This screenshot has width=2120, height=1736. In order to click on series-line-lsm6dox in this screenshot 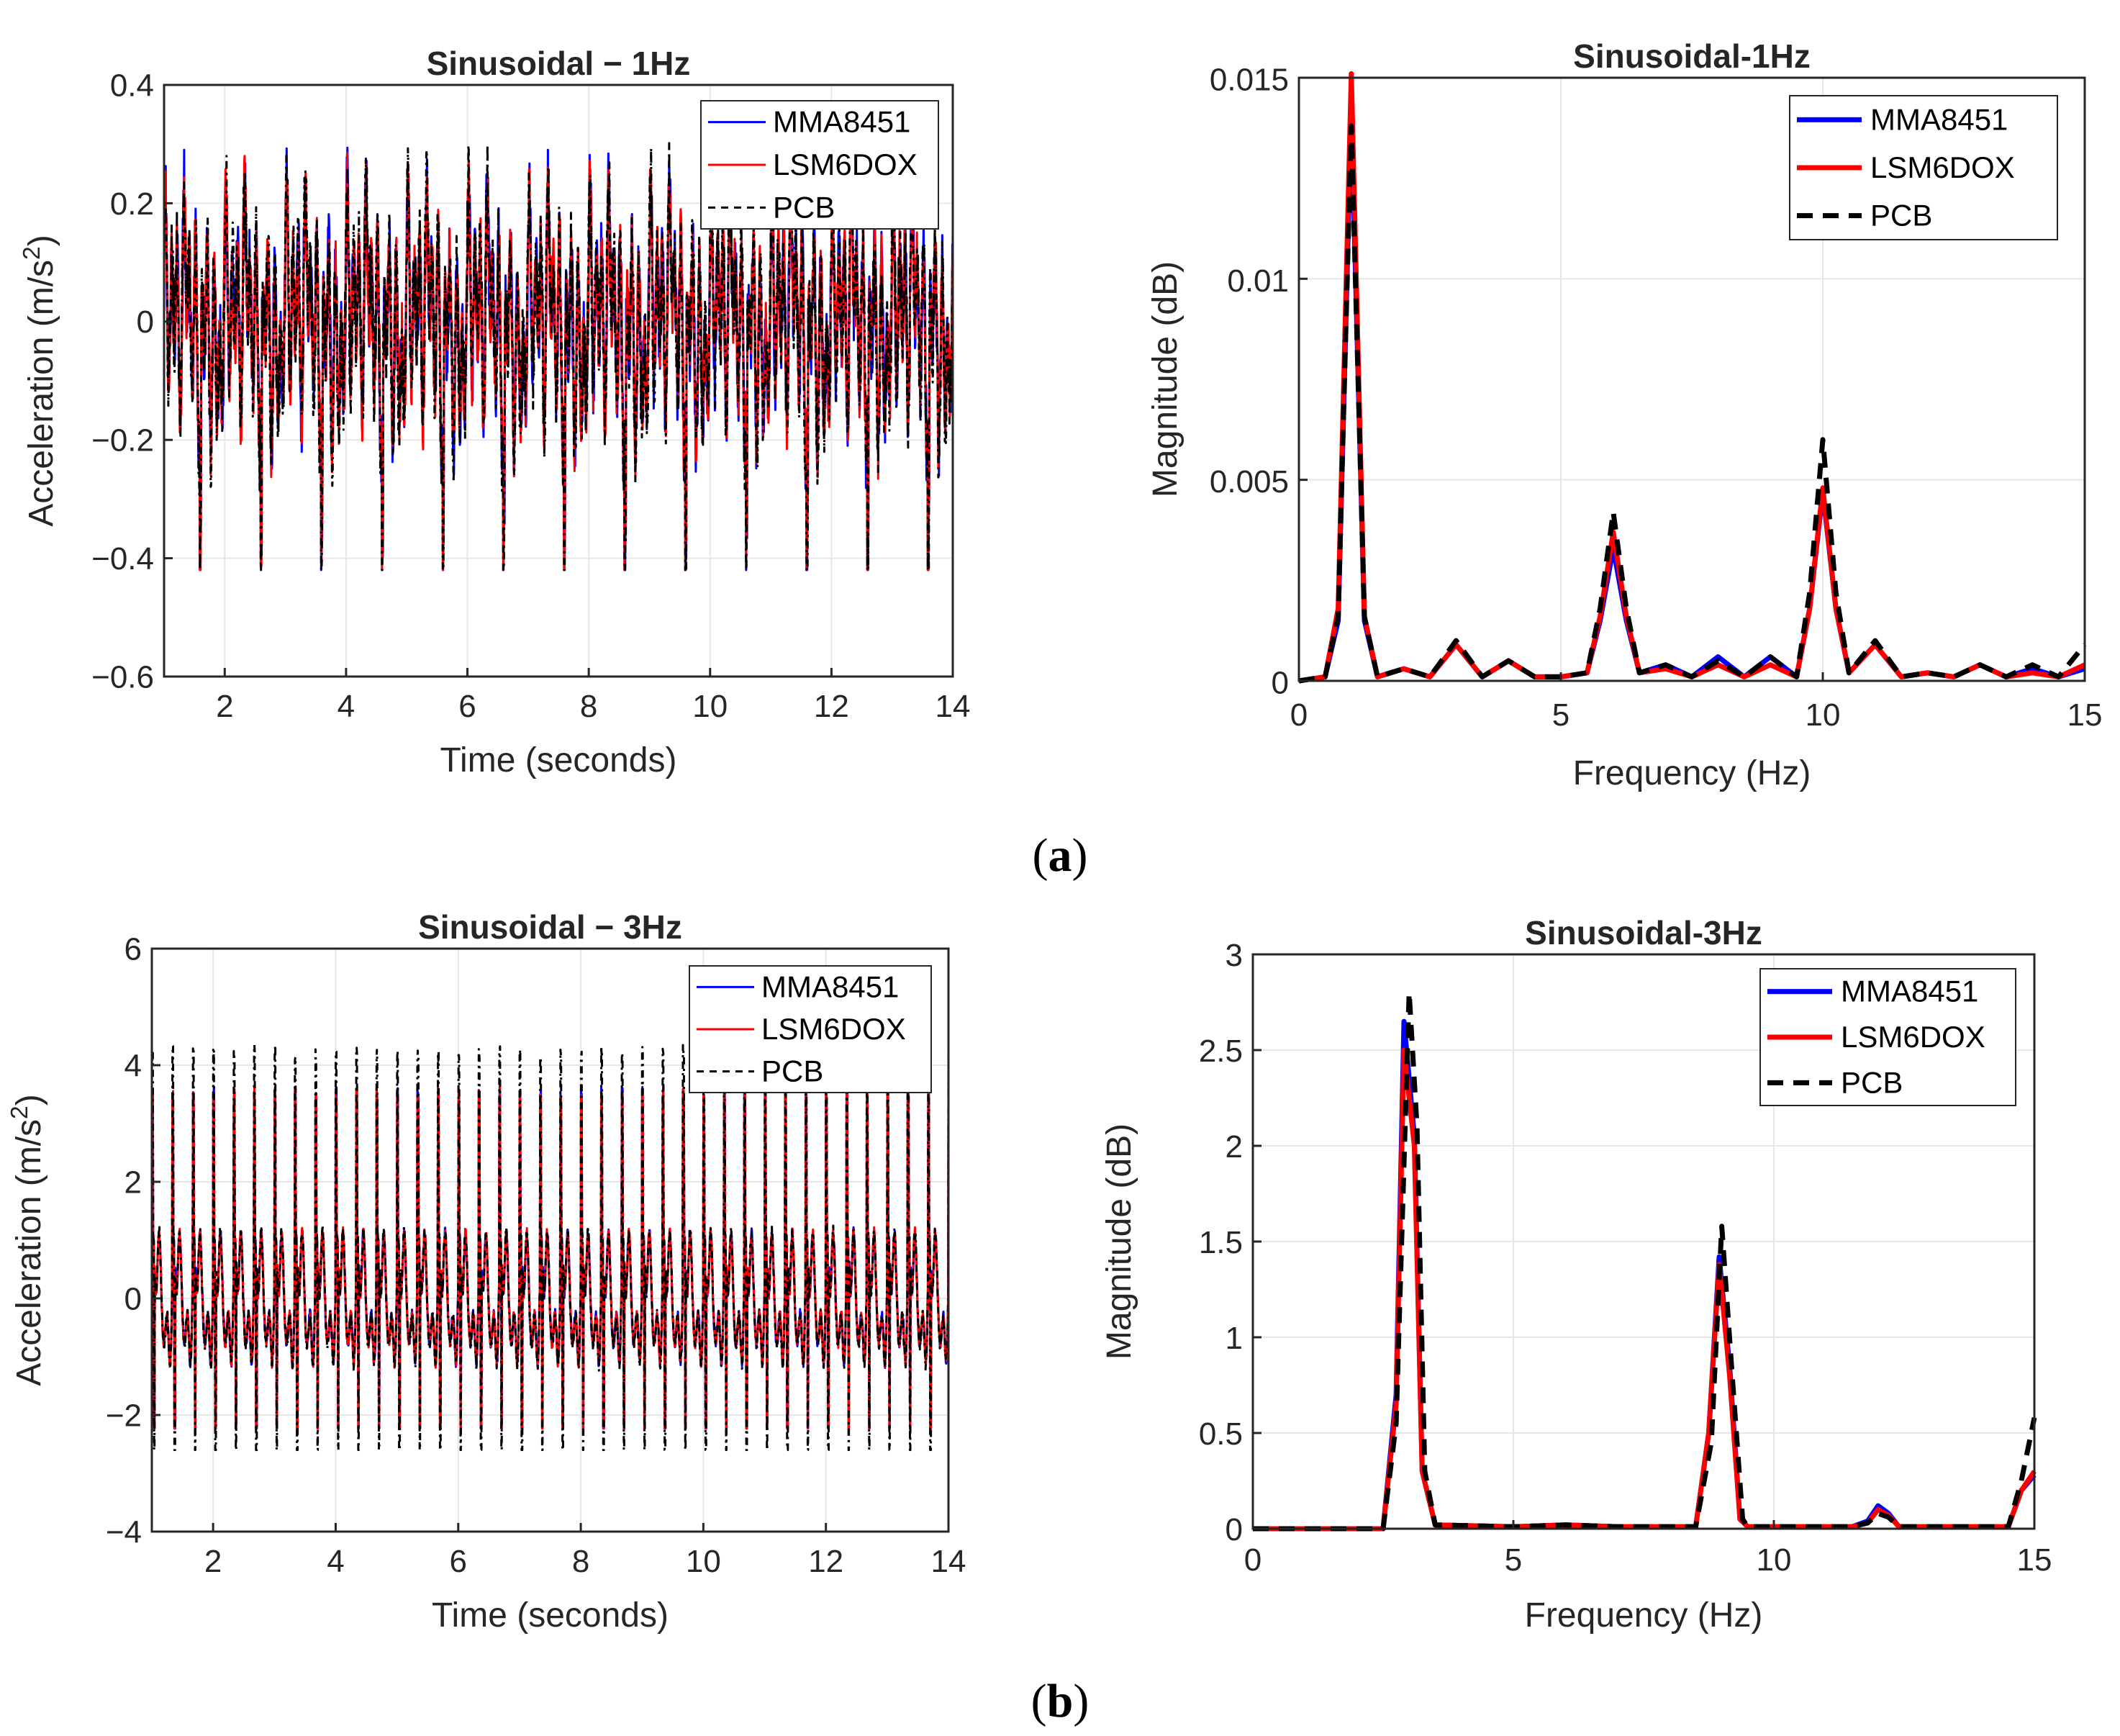, I will do `click(1692, 378)`.